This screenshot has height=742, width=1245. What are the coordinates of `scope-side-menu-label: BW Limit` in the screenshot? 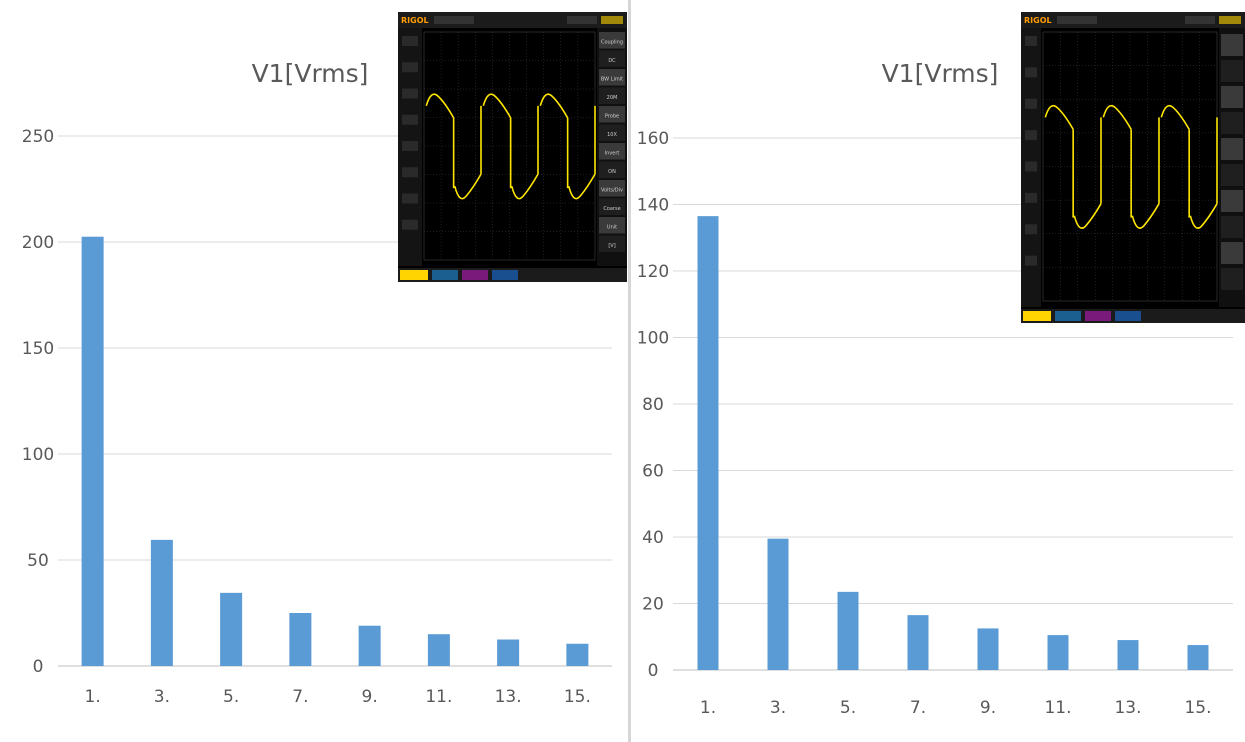 It's located at (612, 79).